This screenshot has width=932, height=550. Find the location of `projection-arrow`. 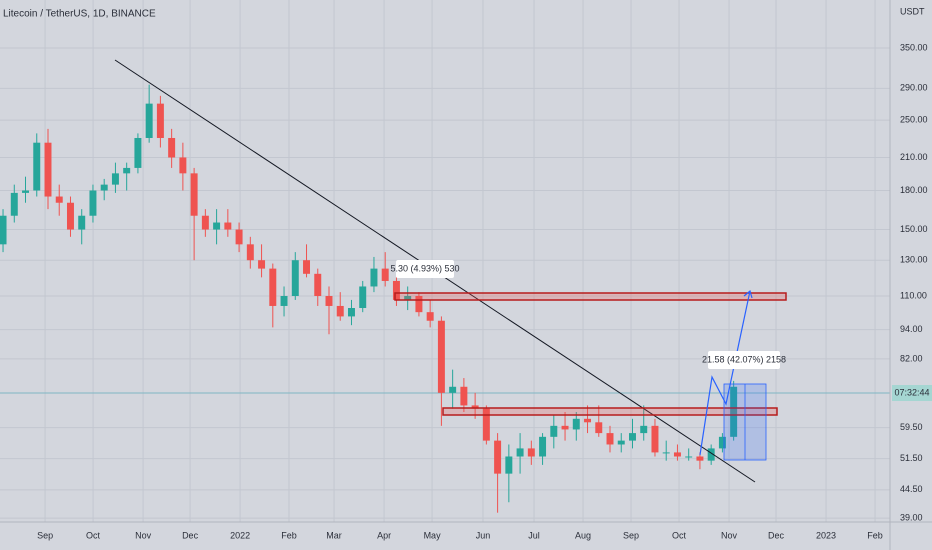

projection-arrow is located at coordinates (725, 373).